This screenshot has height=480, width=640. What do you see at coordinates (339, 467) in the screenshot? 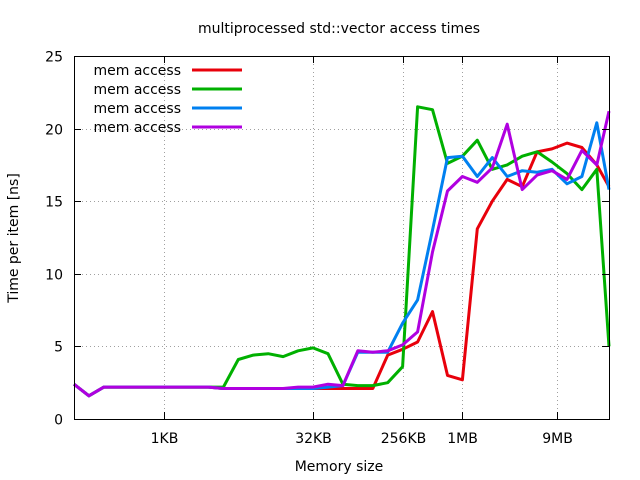
I see `x-axis-label: Memory size` at bounding box center [339, 467].